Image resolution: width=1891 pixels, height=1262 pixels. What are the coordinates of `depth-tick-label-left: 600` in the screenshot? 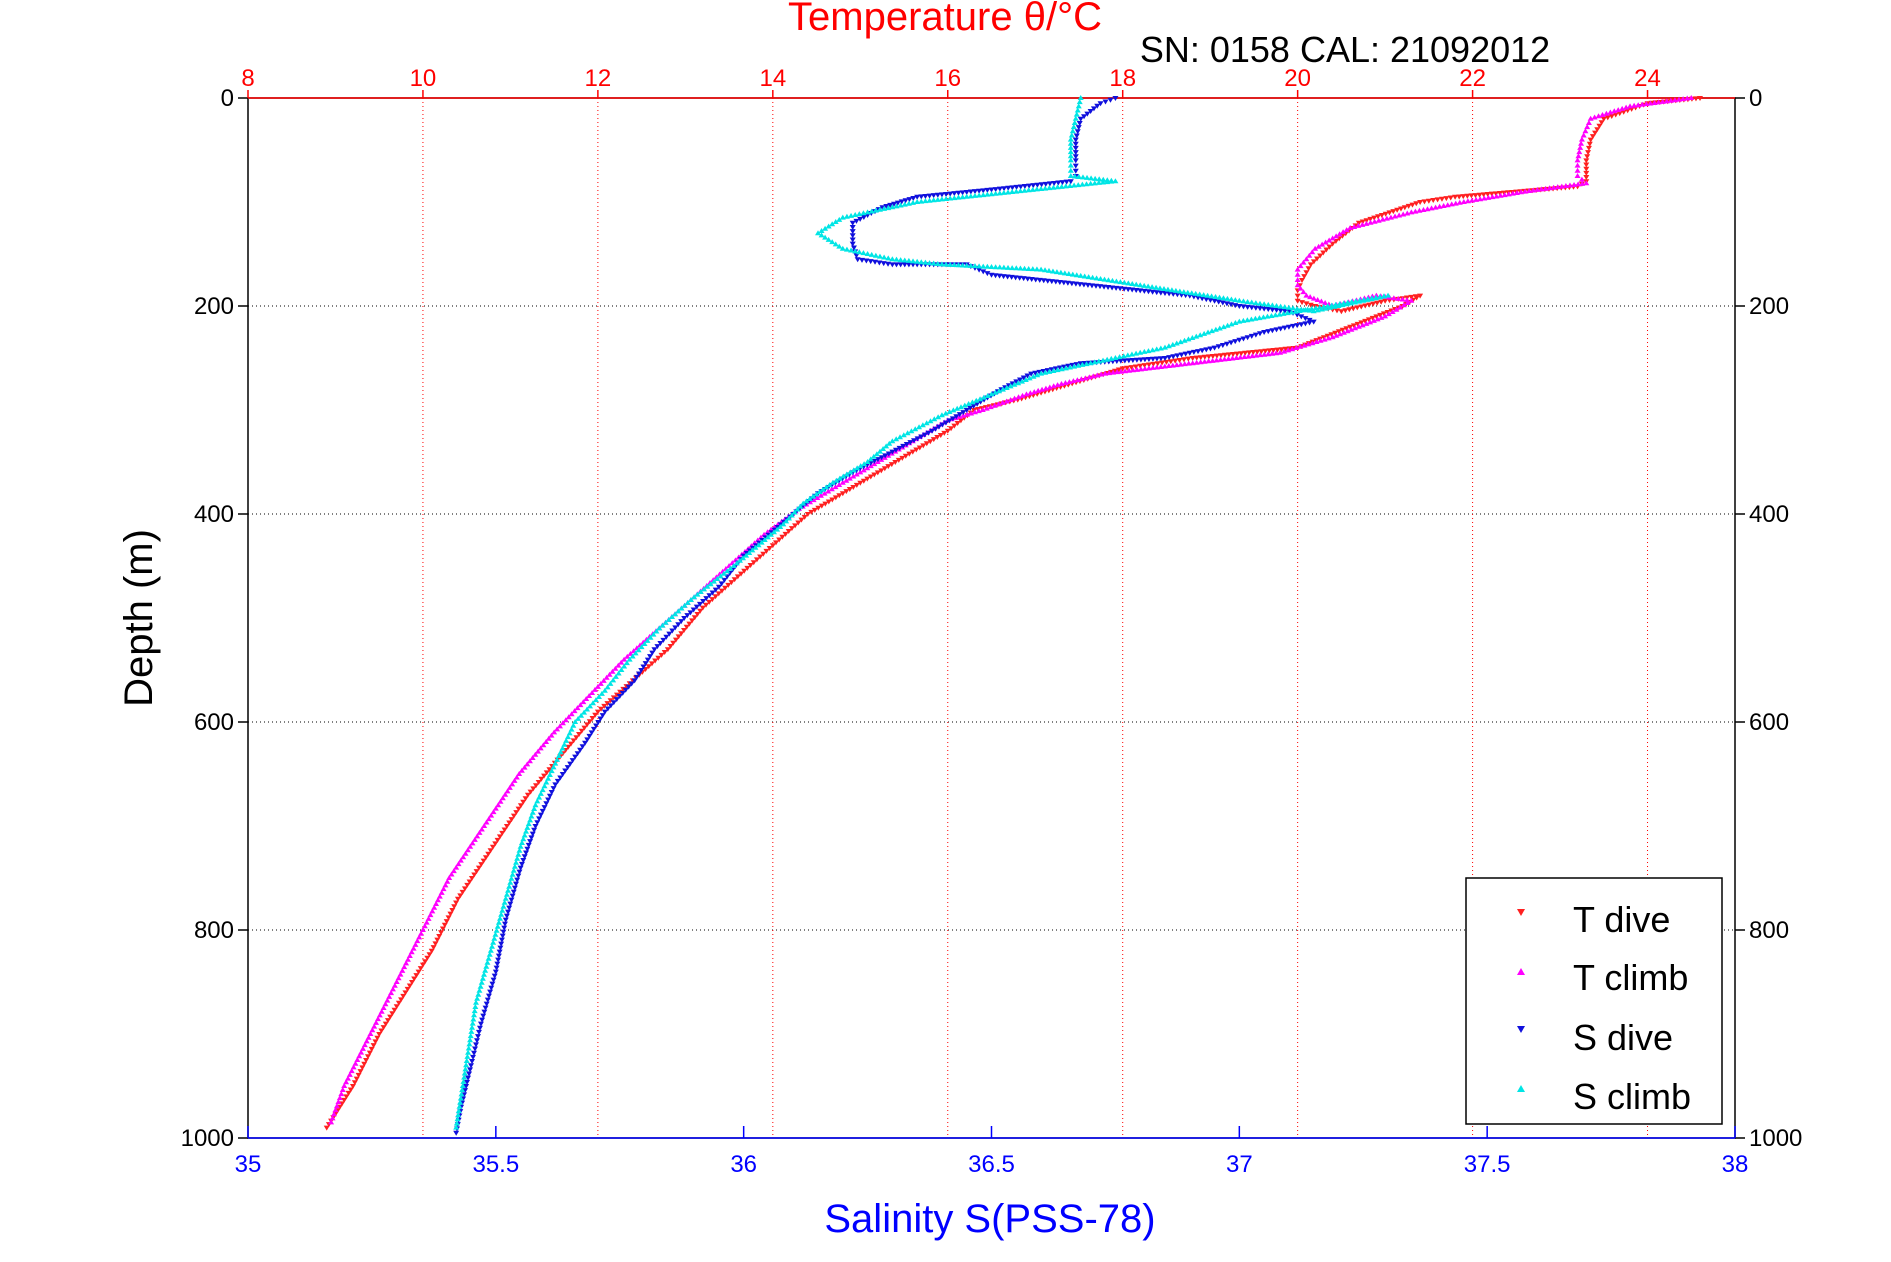 It's located at (214, 722).